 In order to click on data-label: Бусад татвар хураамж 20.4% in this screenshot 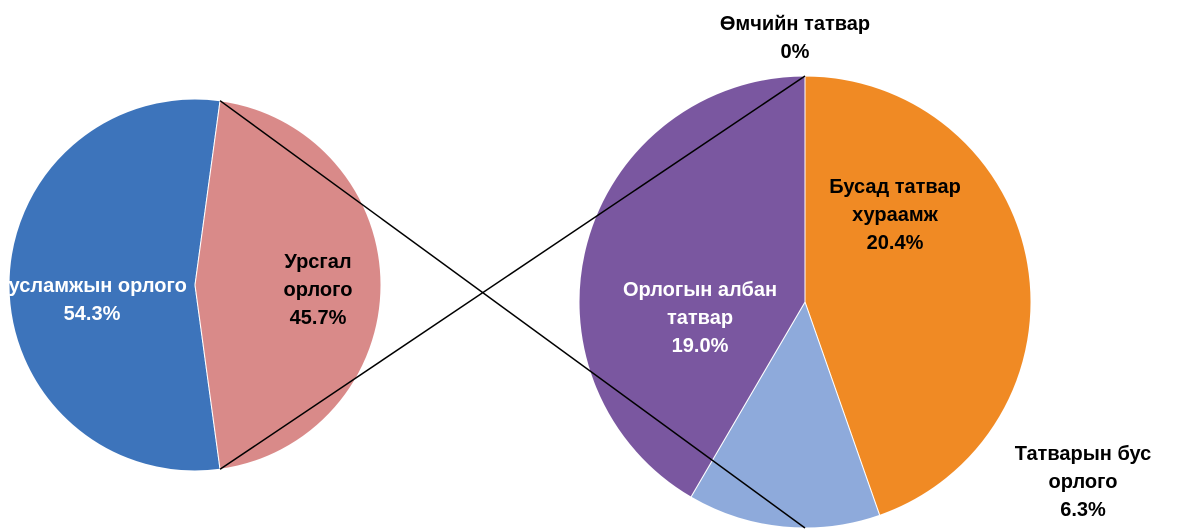, I will do `click(895, 215)`.